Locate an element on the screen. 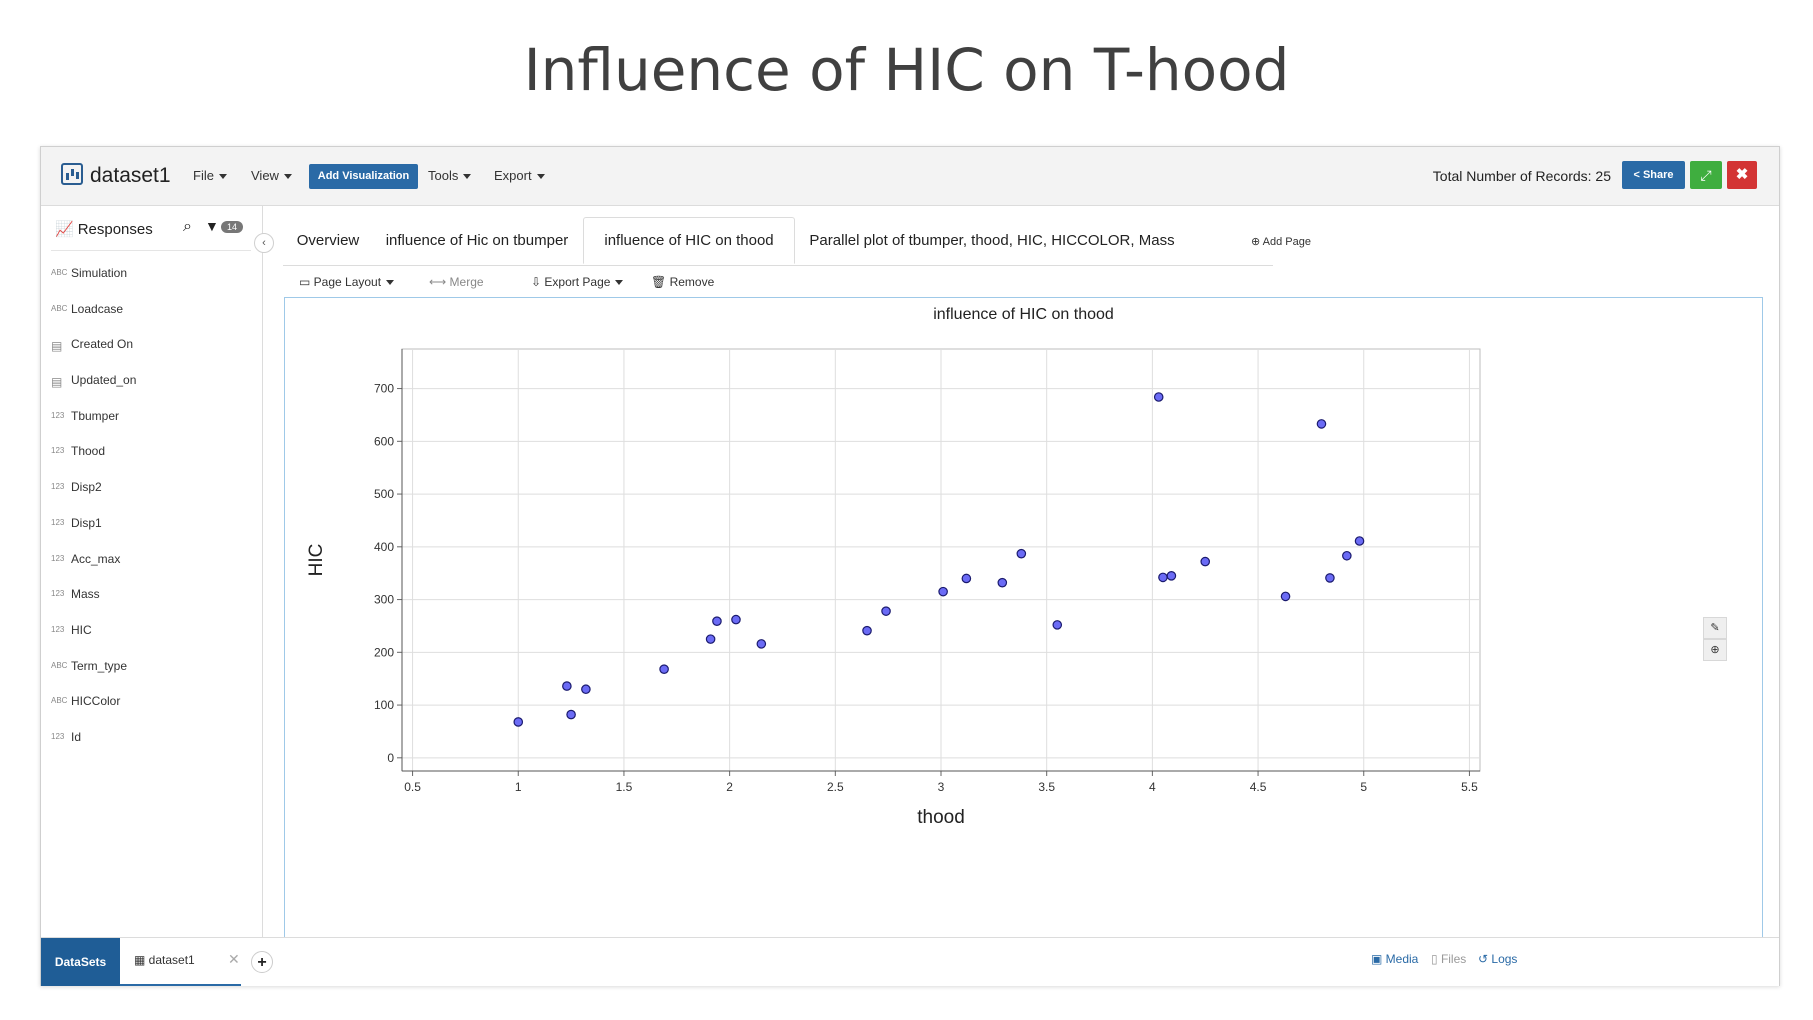 The width and height of the screenshot is (1813, 1020). x-tick-label: 5.5 is located at coordinates (1469, 787).